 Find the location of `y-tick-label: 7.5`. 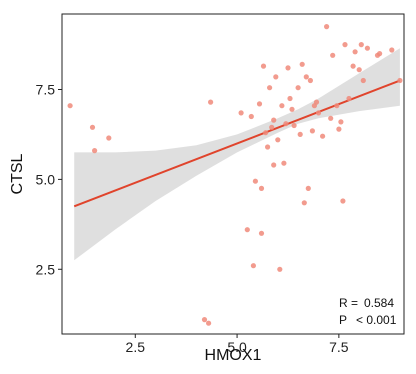

y-tick-label: 7.5 is located at coordinates (46, 90).